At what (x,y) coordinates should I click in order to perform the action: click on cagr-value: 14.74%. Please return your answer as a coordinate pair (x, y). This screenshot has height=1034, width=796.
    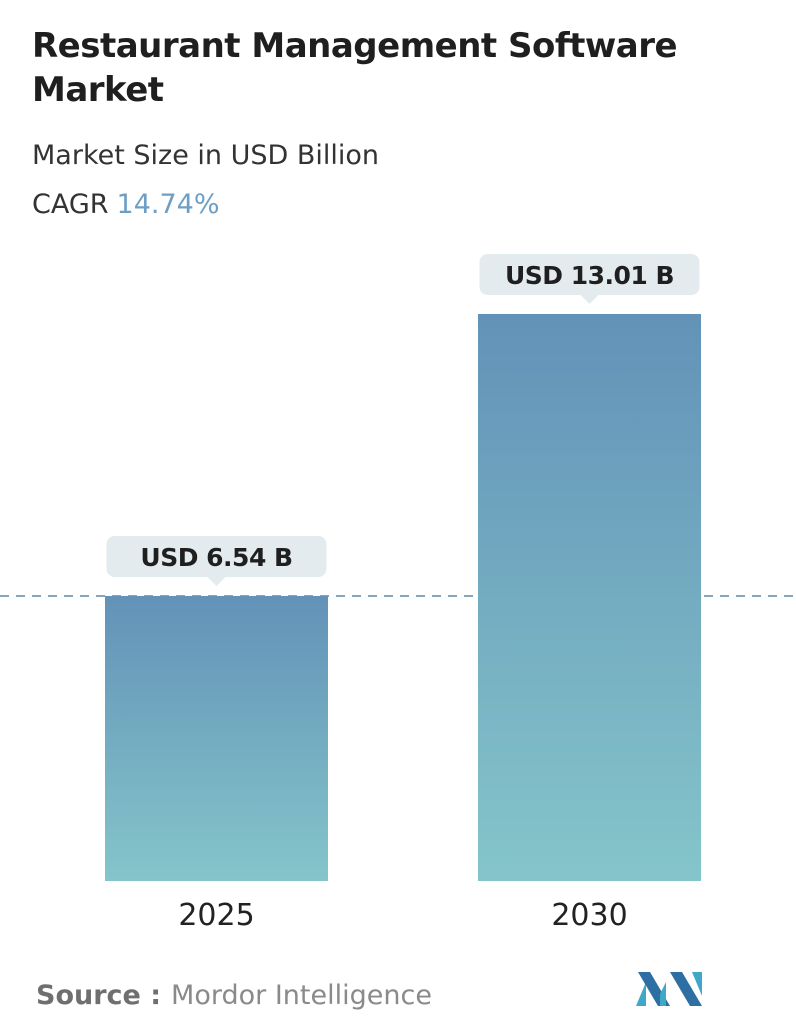
    Looking at the image, I should click on (168, 204).